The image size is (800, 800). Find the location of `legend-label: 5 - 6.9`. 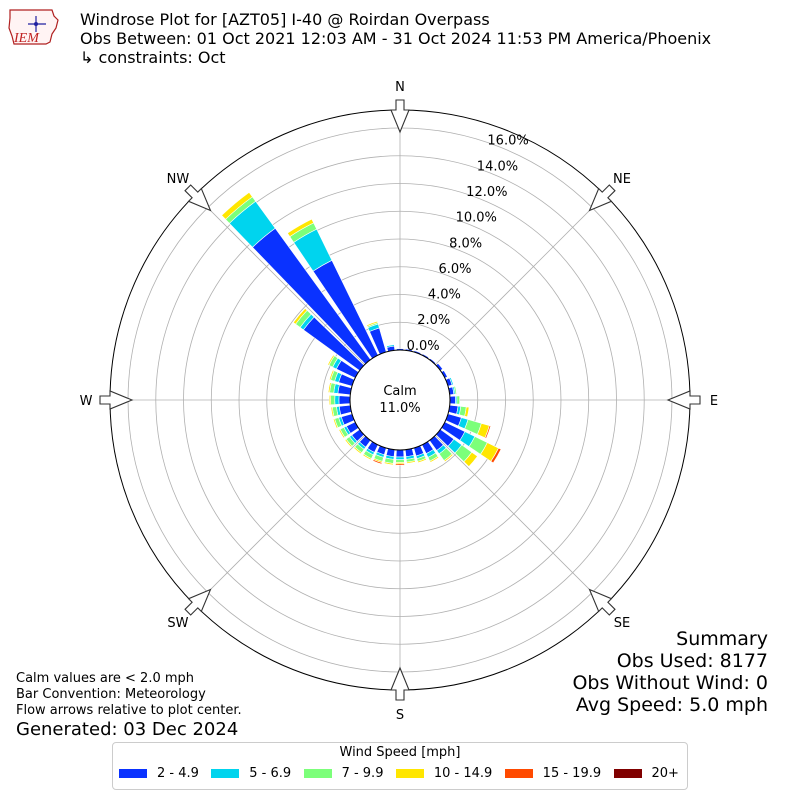

legend-label: 5 - 6.9 is located at coordinates (270, 773).